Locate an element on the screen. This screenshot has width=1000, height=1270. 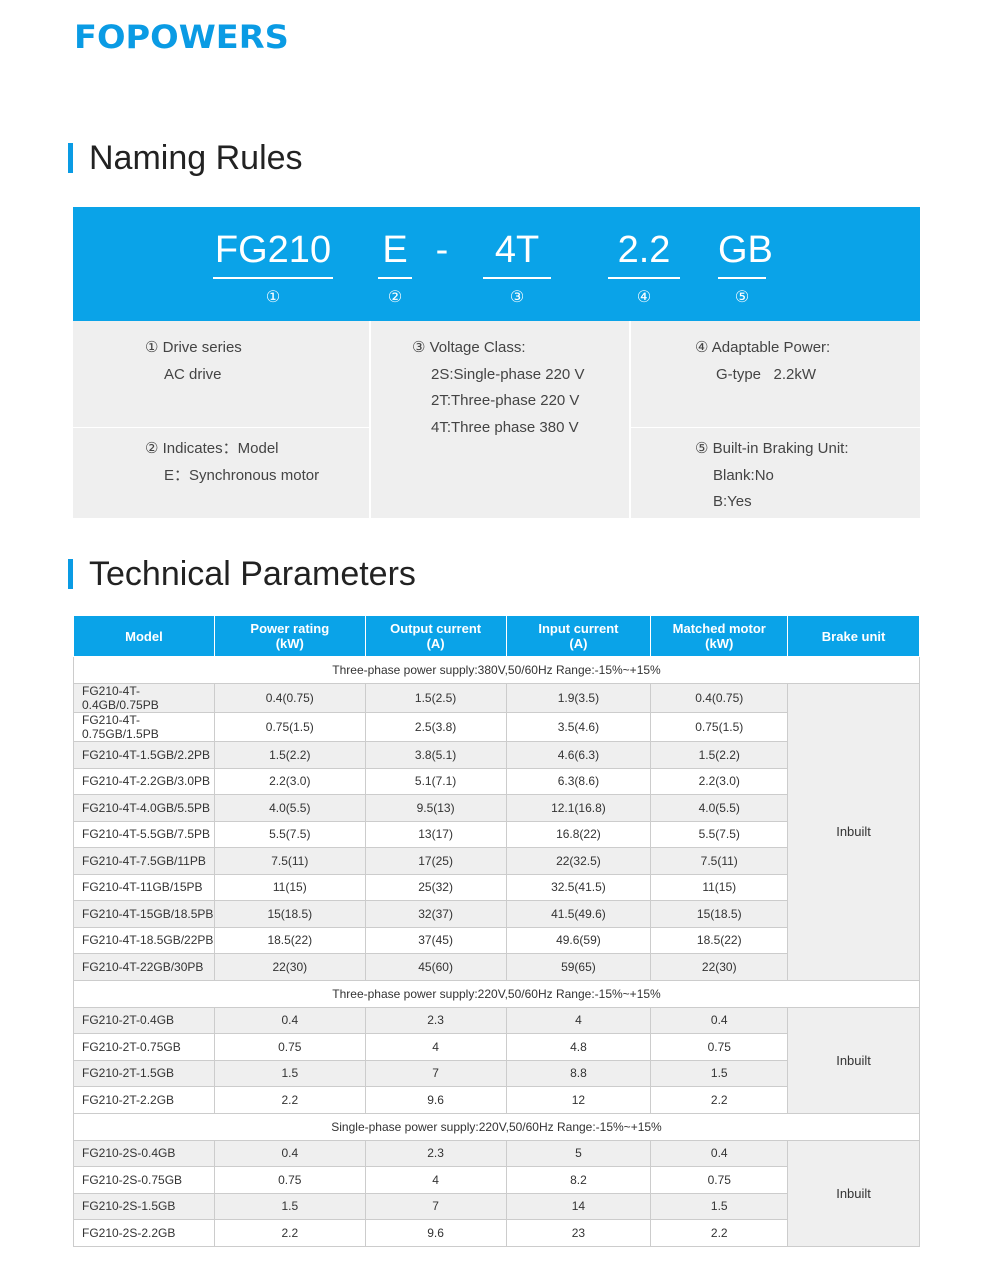
table-row: FG210-2S-0.75GB 0.75 4 8.2 0.75 is located at coordinates (496, 1180).